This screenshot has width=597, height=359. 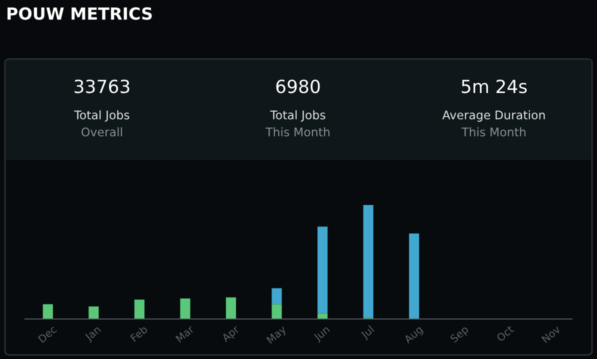 What do you see at coordinates (102, 87) in the screenshot?
I see `text: 33763` at bounding box center [102, 87].